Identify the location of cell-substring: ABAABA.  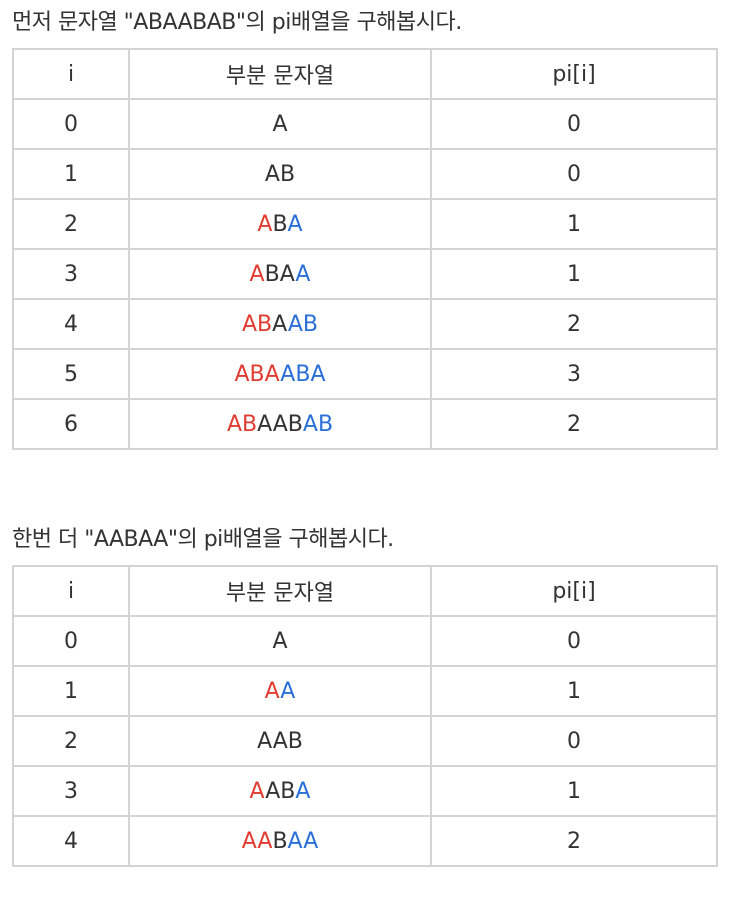
(280, 374).